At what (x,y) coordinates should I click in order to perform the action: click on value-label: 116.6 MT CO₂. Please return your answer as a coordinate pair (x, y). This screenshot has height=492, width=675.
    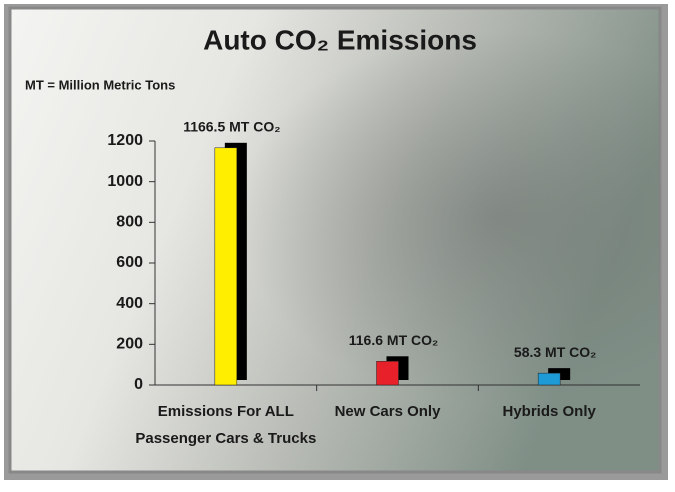
    Looking at the image, I should click on (393, 340).